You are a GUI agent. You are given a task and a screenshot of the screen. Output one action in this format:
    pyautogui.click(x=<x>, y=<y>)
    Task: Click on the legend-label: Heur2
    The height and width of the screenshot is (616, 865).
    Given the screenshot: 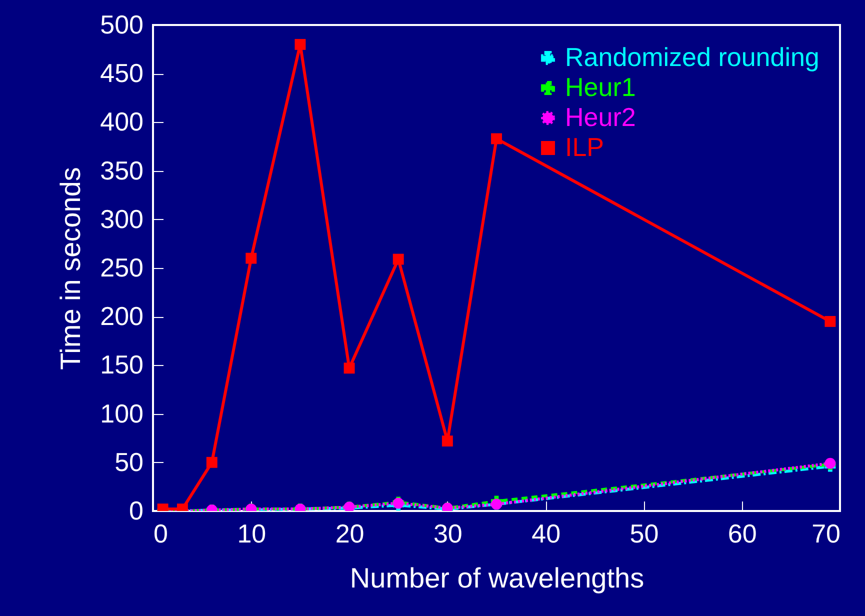 What is the action you would take?
    pyautogui.click(x=600, y=117)
    